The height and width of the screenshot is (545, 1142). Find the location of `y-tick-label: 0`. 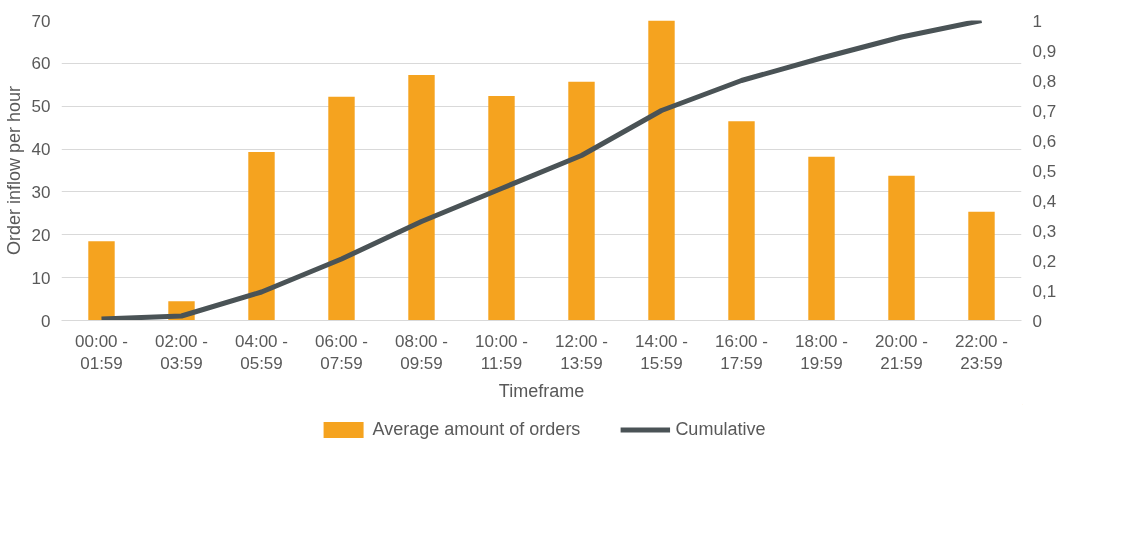

y-tick-label: 0 is located at coordinates (46, 321).